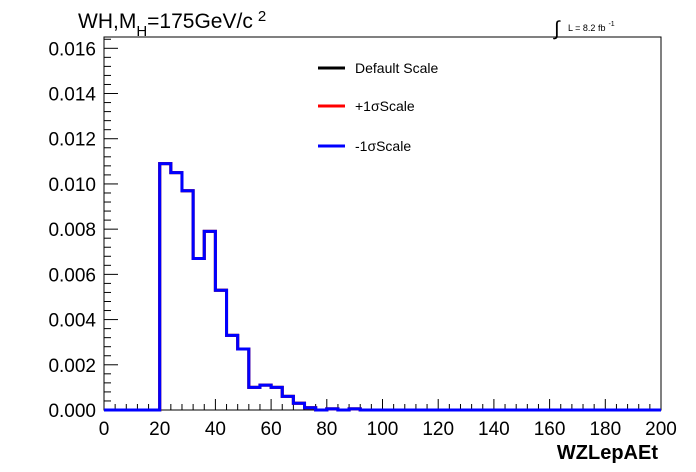  I want to click on chart-title-subscript: H, so click(141, 31).